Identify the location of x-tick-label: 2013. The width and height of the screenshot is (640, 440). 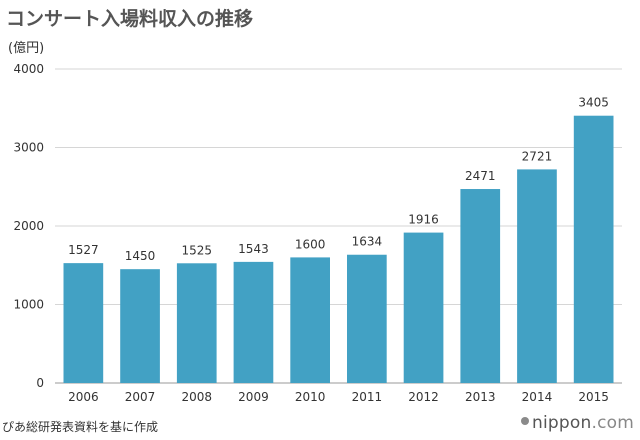
(480, 397).